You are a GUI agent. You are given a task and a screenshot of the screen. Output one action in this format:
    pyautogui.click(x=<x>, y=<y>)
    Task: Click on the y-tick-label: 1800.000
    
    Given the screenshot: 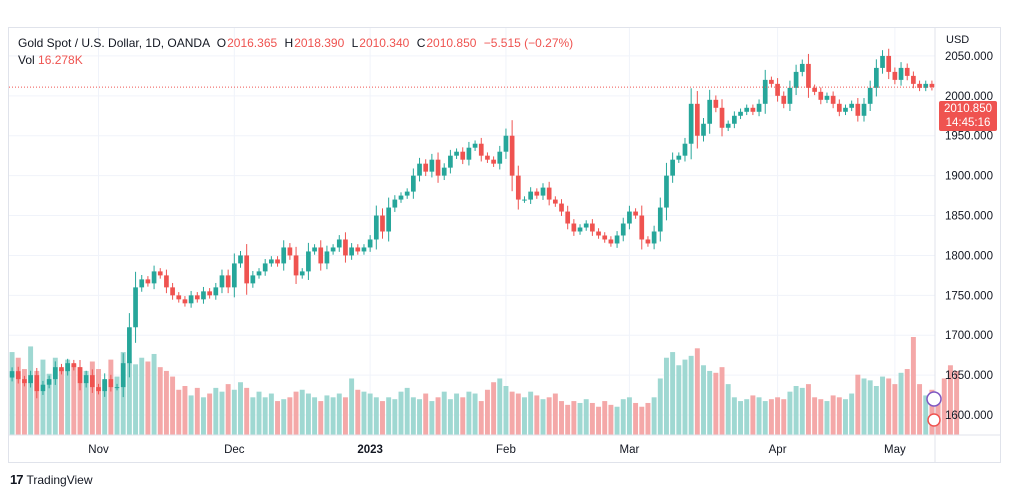 What is the action you would take?
    pyautogui.click(x=969, y=256)
    